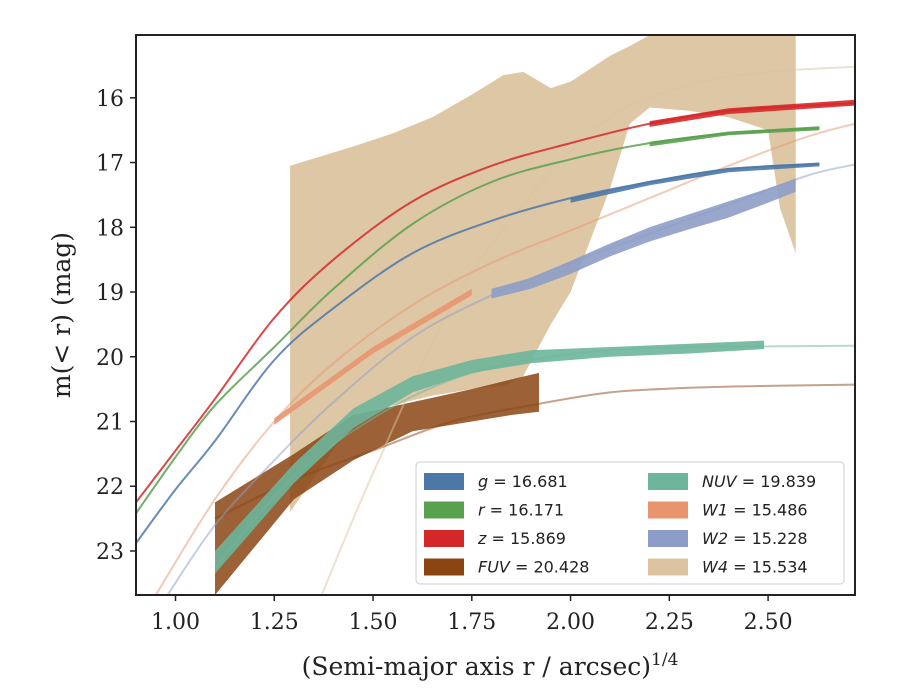  Describe the element at coordinates (759, 481) in the screenshot. I see `legend-label-nuv: NUV = 19.839` at that location.